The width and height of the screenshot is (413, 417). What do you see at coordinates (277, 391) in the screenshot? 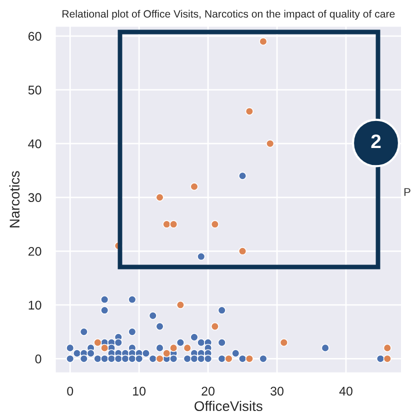
I see `x-tick-label: 30` at bounding box center [277, 391].